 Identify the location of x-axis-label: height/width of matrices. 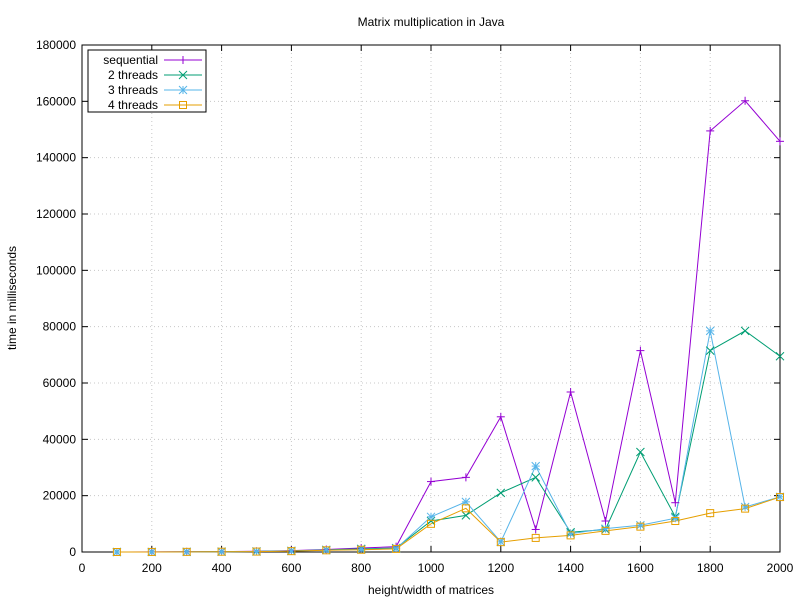
(431, 590).